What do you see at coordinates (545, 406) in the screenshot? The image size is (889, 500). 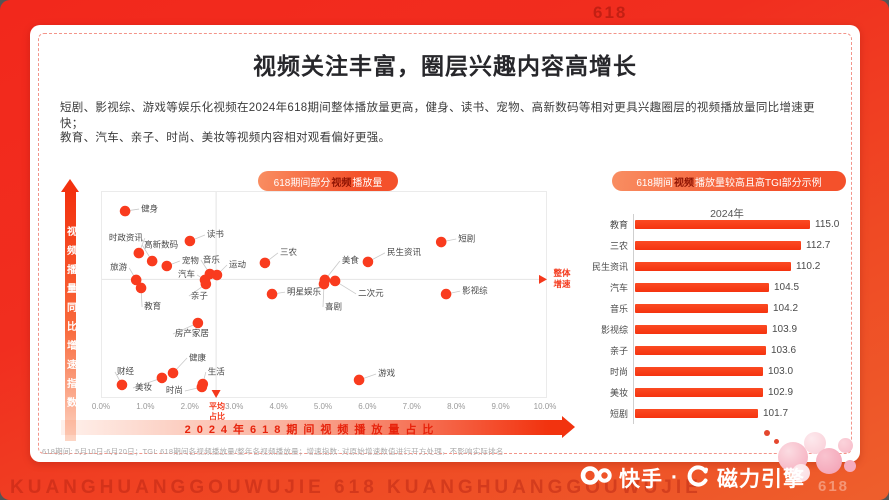 I see `x-axis-tick: 10.0%` at bounding box center [545, 406].